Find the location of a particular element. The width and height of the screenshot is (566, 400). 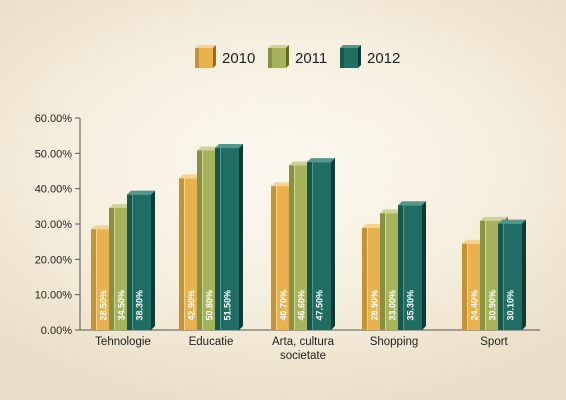

data-label: 42.90% is located at coordinates (191, 305).